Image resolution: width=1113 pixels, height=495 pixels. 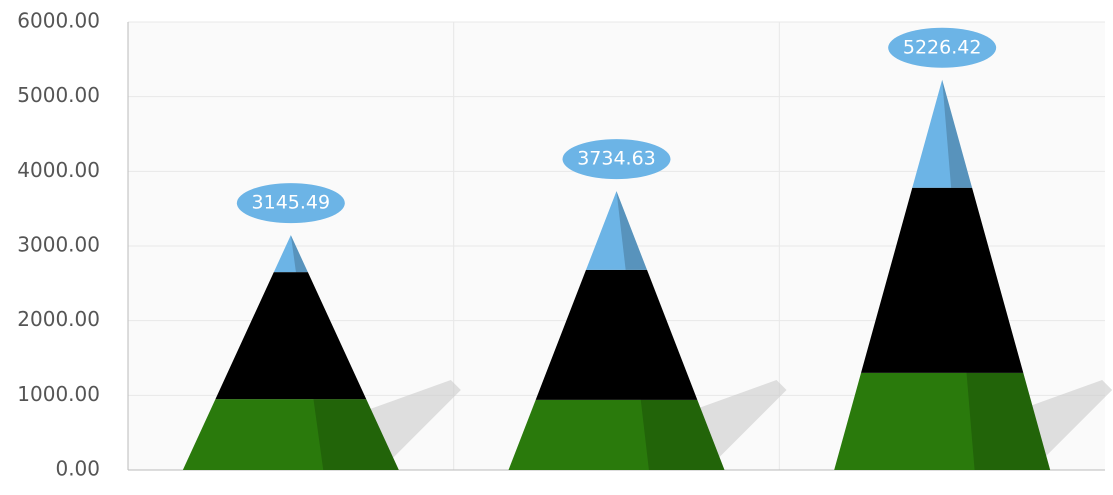 I want to click on value-label: 5226.42, so click(x=942, y=47).